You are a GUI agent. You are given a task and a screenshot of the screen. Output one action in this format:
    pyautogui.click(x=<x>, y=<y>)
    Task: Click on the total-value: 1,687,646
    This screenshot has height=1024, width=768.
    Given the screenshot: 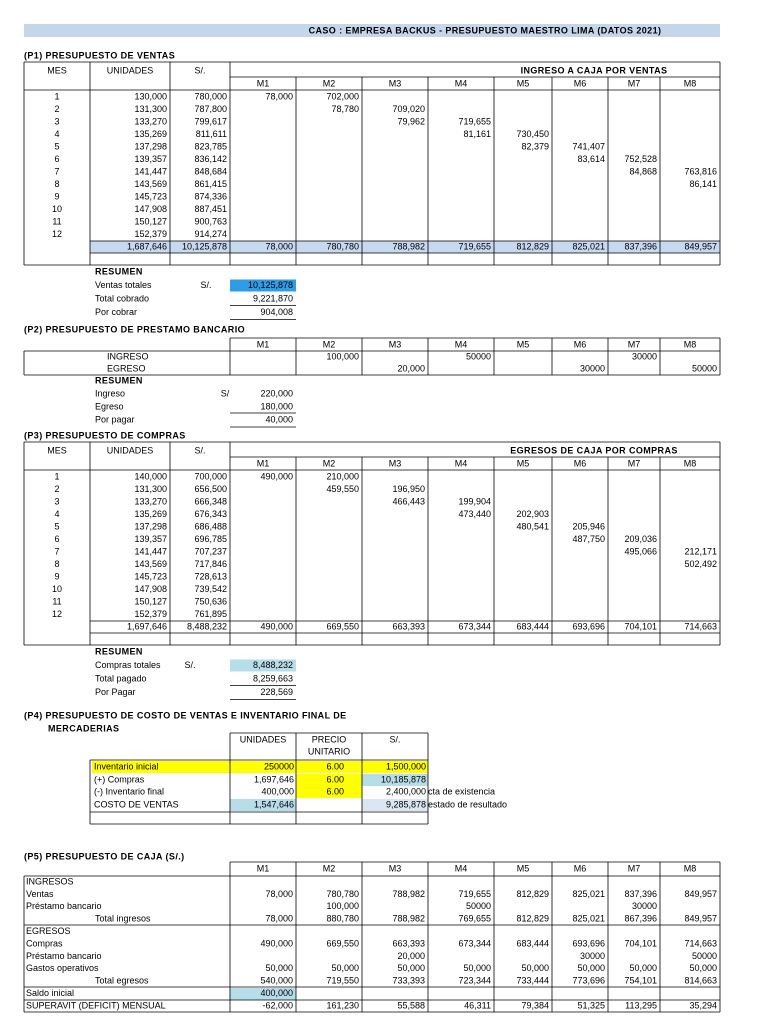 What is the action you would take?
    pyautogui.click(x=147, y=246)
    